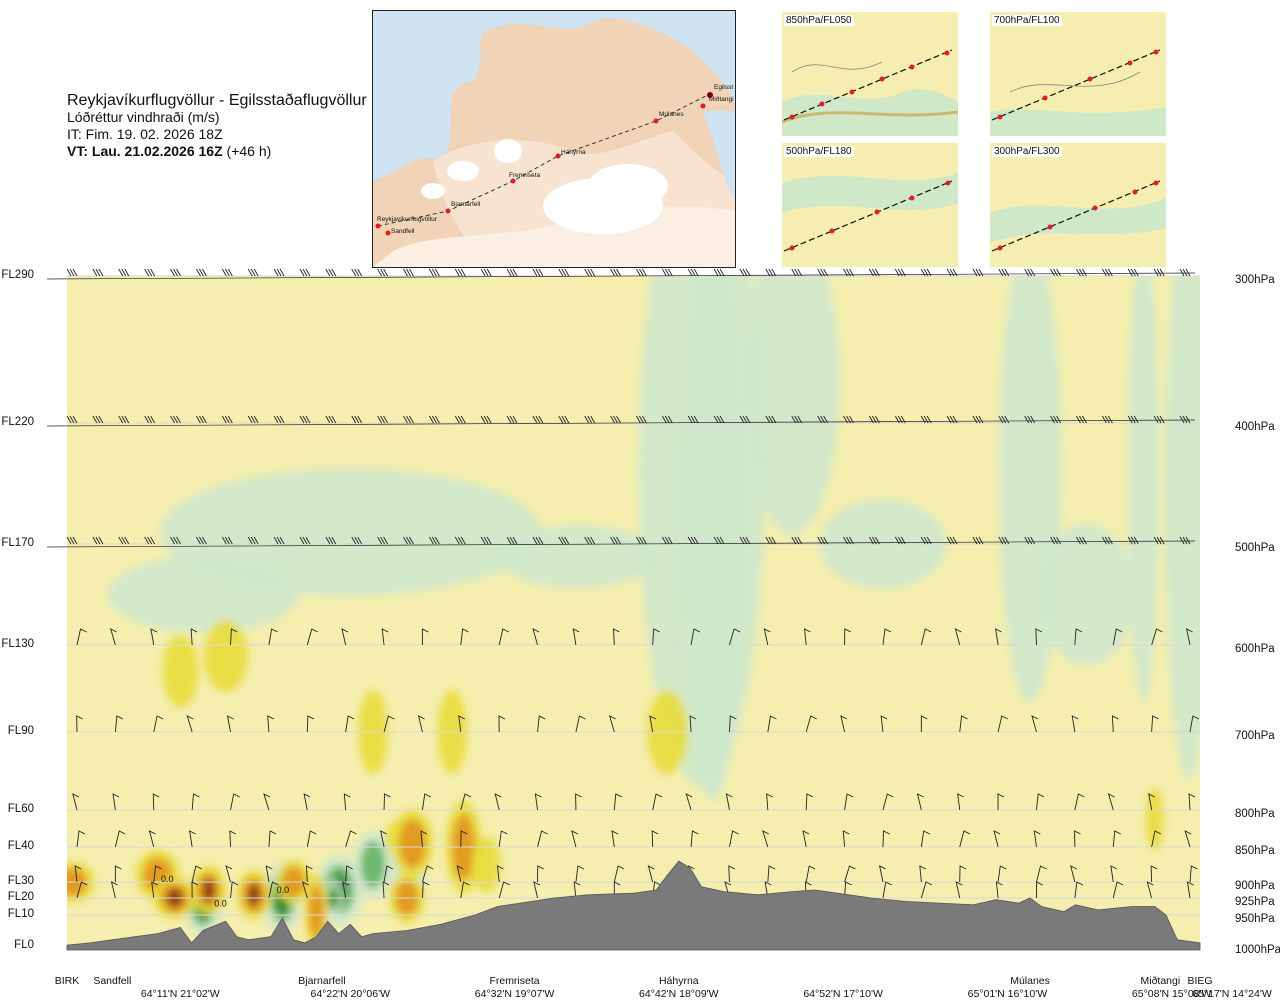 The image size is (1280, 1005). What do you see at coordinates (20, 914) in the screenshot?
I see `flight-level-label: FL10` at bounding box center [20, 914].